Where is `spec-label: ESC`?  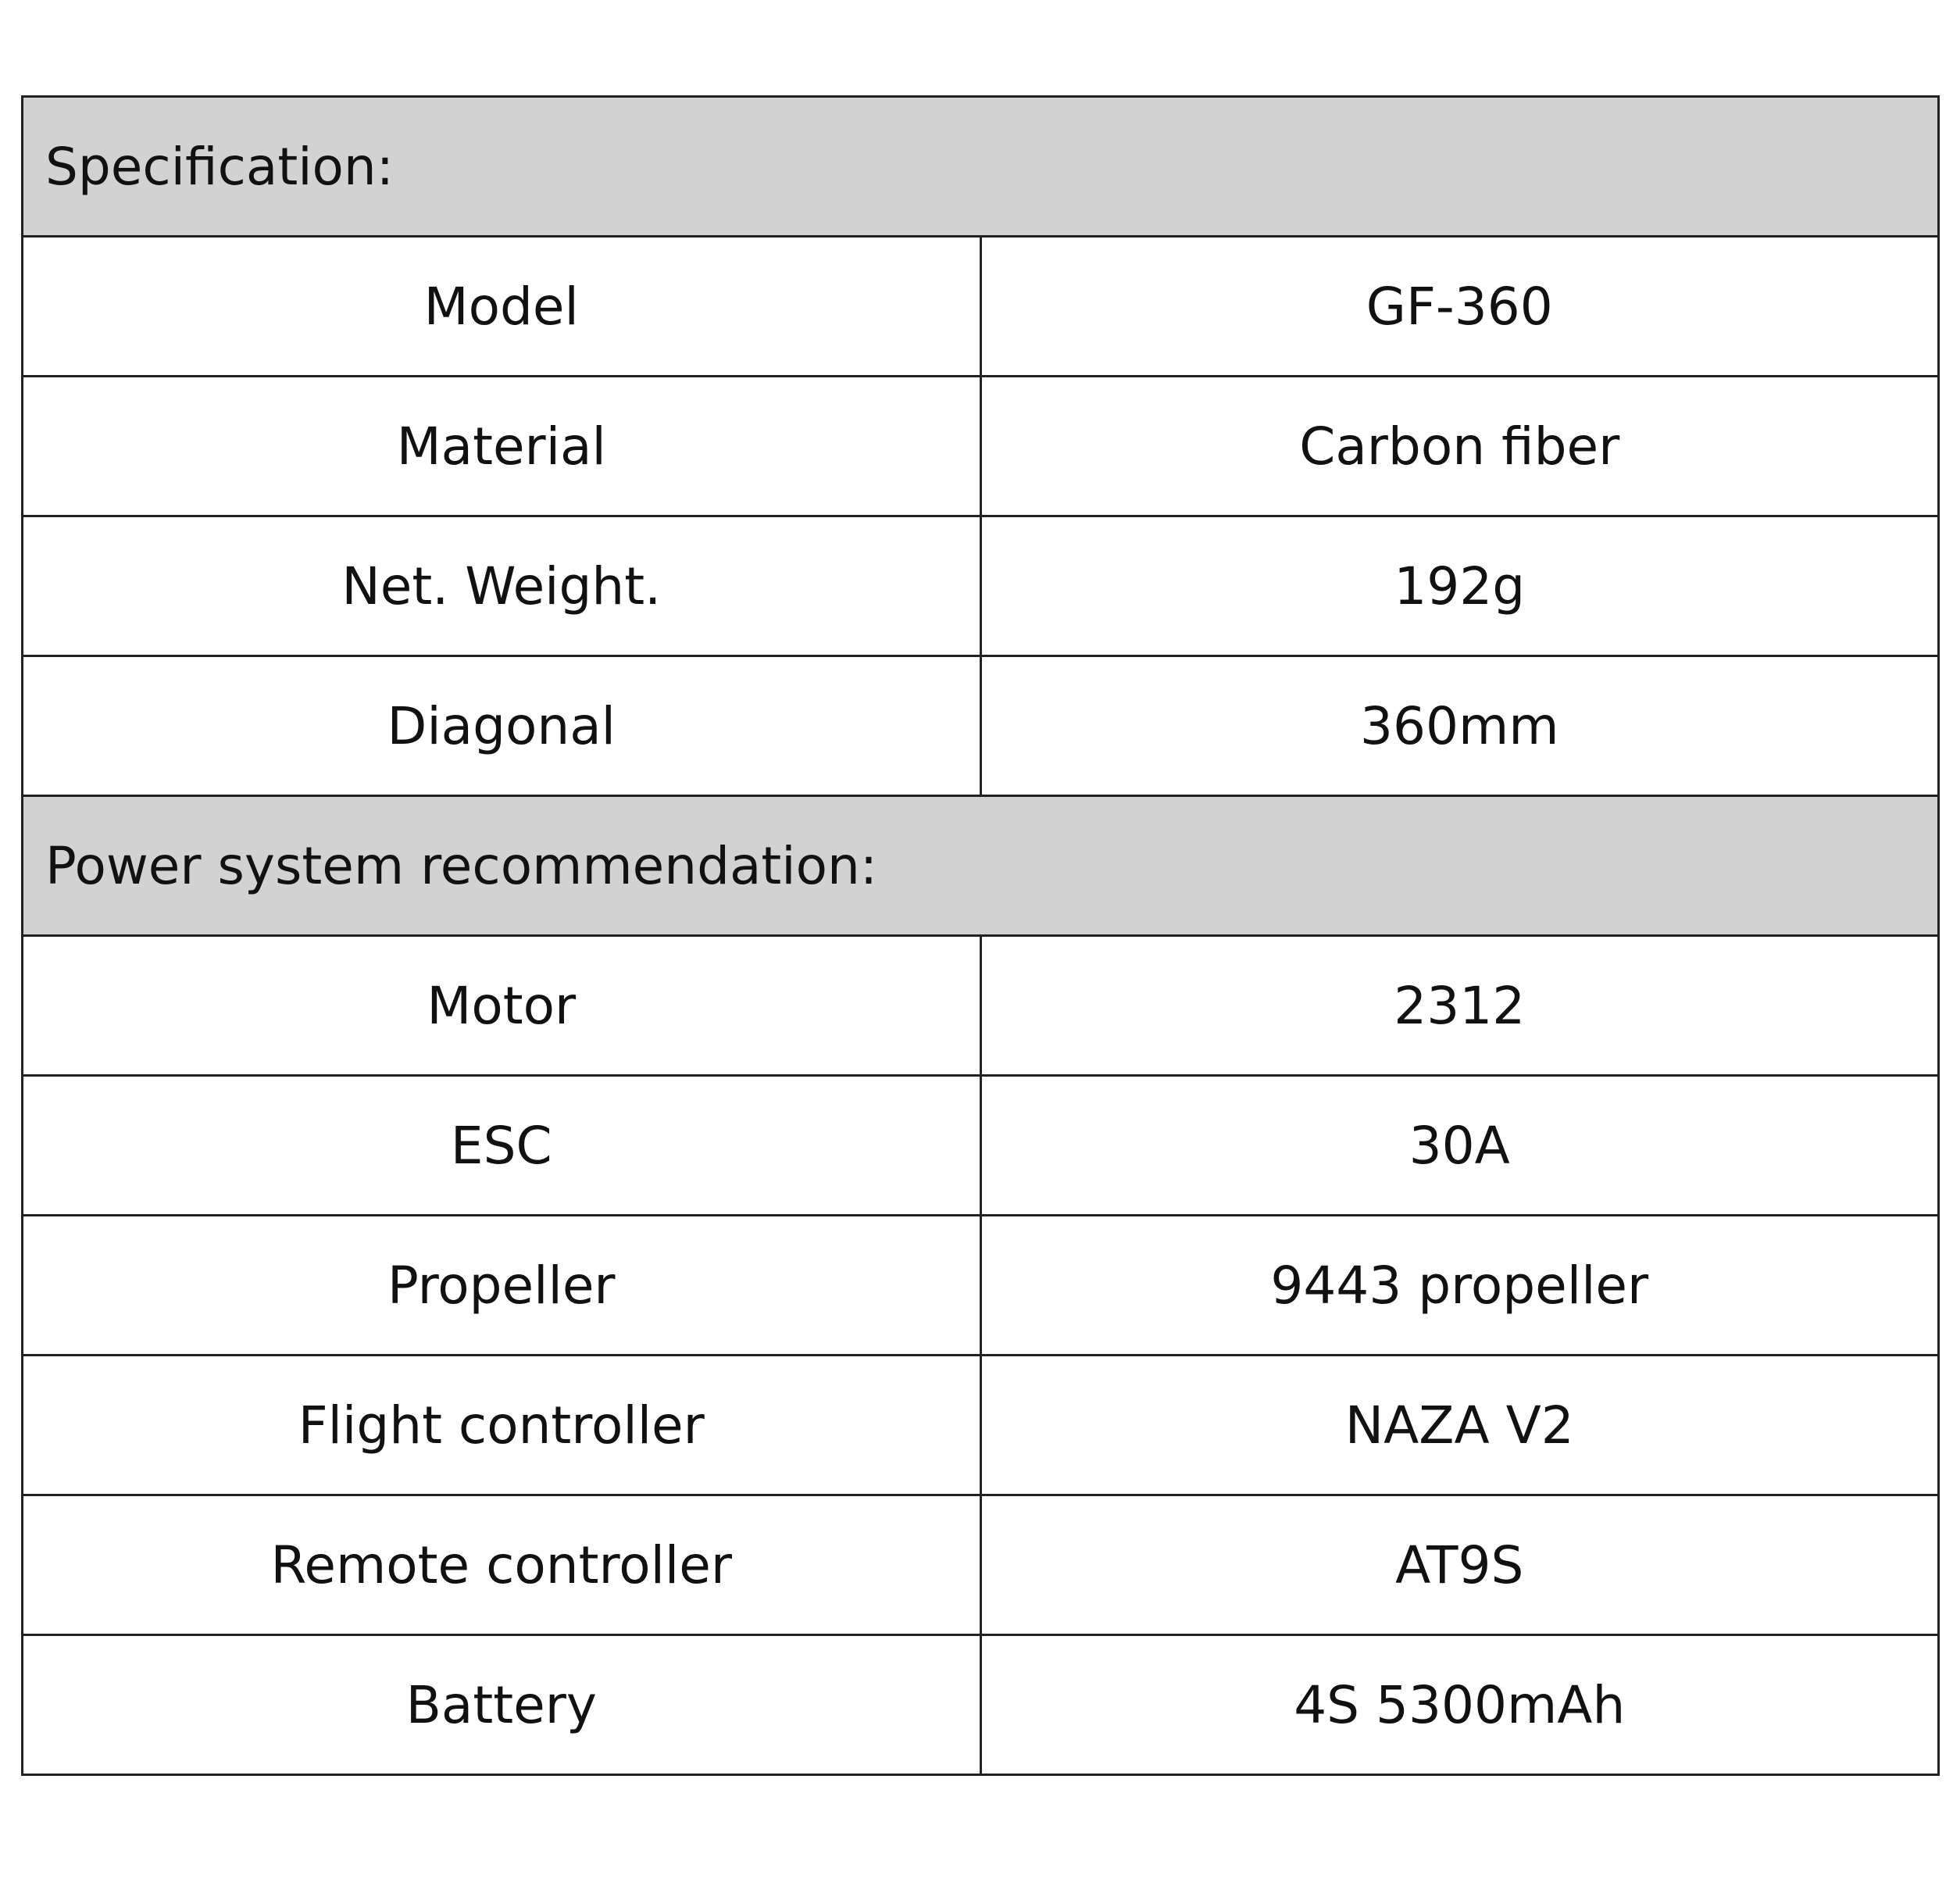 spec-label: ESC is located at coordinates (501, 1145).